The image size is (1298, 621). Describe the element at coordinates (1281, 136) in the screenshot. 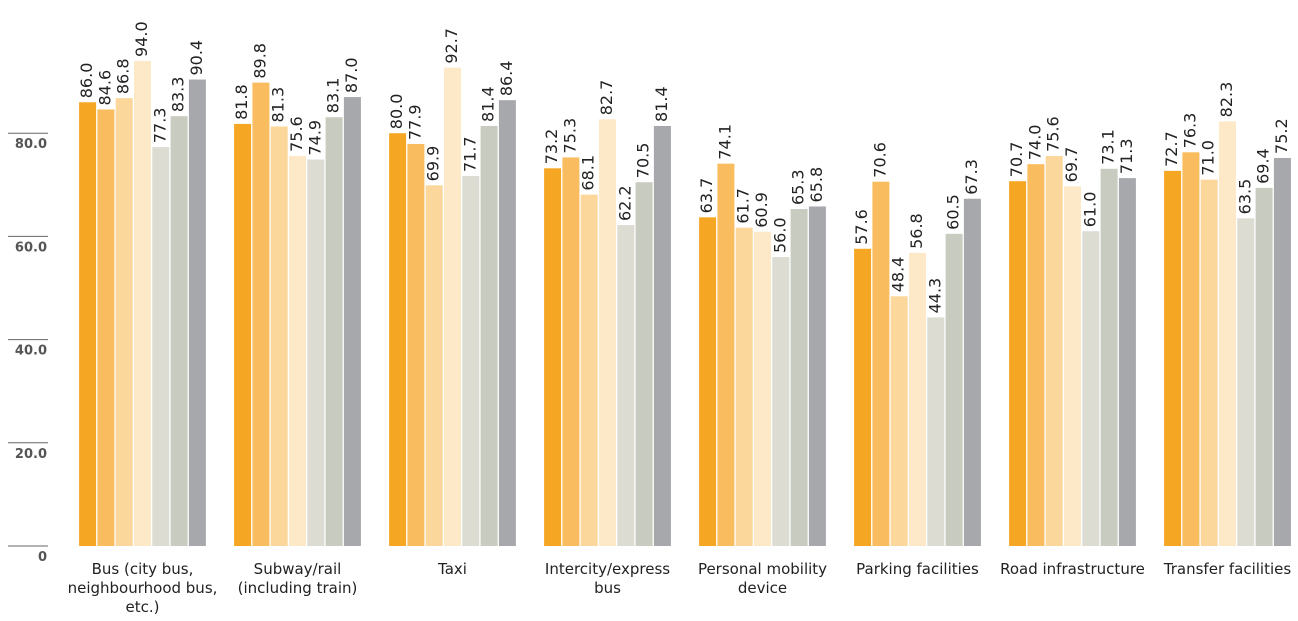

I see `value-label: 75.2` at that location.